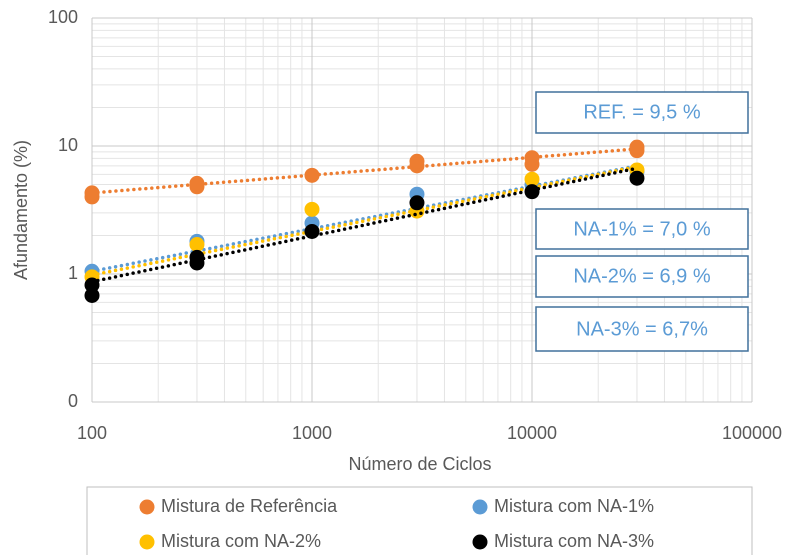 This screenshot has width=793, height=555. I want to click on x-tick-label: 100000, so click(752, 433).